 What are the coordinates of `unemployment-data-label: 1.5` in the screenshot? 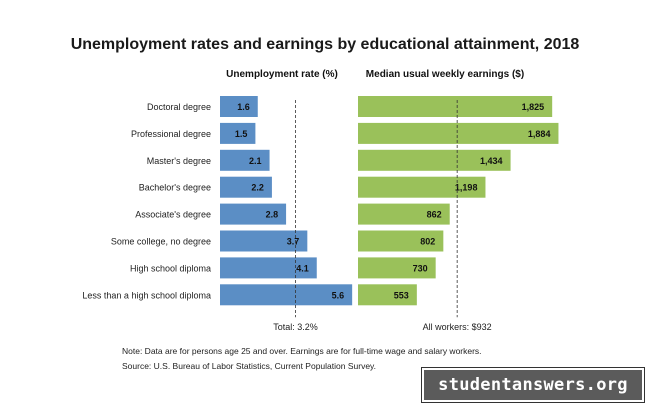 It's located at (241, 134).